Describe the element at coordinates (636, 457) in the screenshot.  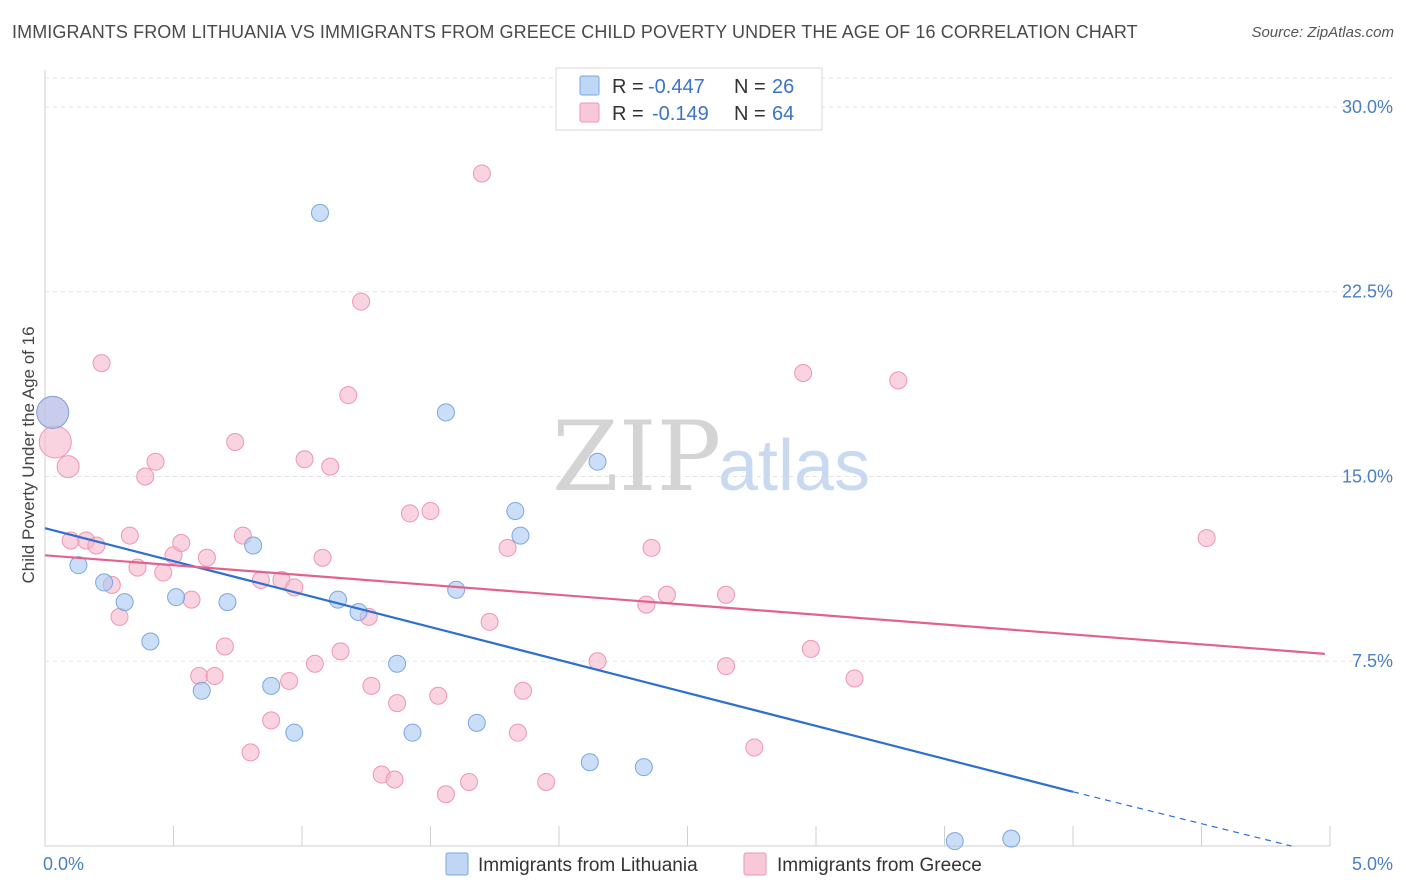
I see `watermark-zip: ZIP` at that location.